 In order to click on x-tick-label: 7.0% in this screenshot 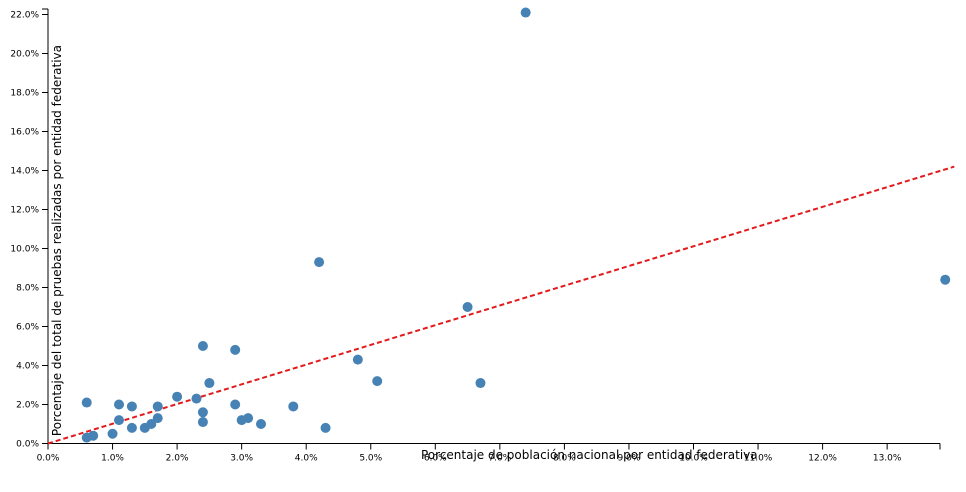, I will do `click(499, 459)`.